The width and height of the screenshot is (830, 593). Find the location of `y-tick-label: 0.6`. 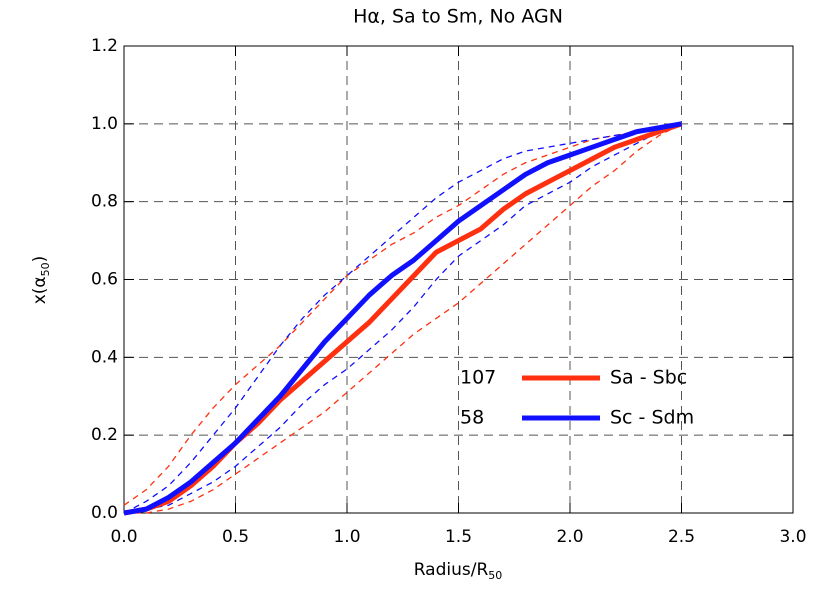

y-tick-label: 0.6 is located at coordinates (104, 280).